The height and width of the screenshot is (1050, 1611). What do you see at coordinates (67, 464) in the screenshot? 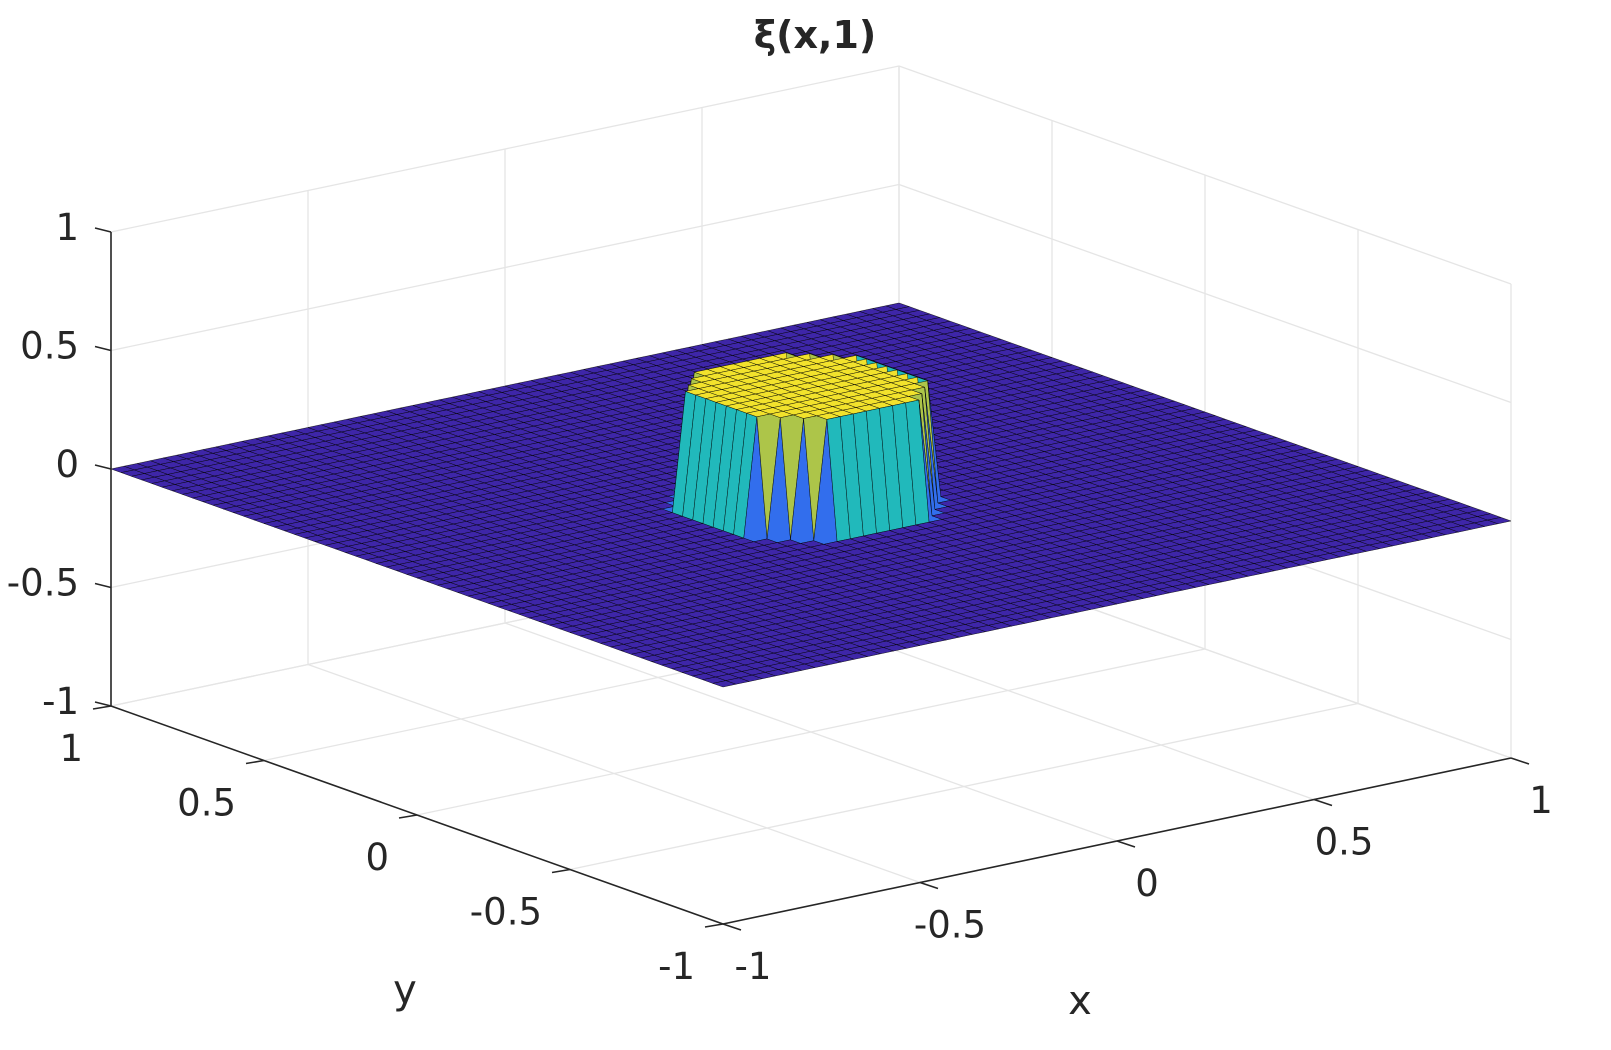
I see `z-tick-label: 0` at bounding box center [67, 464].